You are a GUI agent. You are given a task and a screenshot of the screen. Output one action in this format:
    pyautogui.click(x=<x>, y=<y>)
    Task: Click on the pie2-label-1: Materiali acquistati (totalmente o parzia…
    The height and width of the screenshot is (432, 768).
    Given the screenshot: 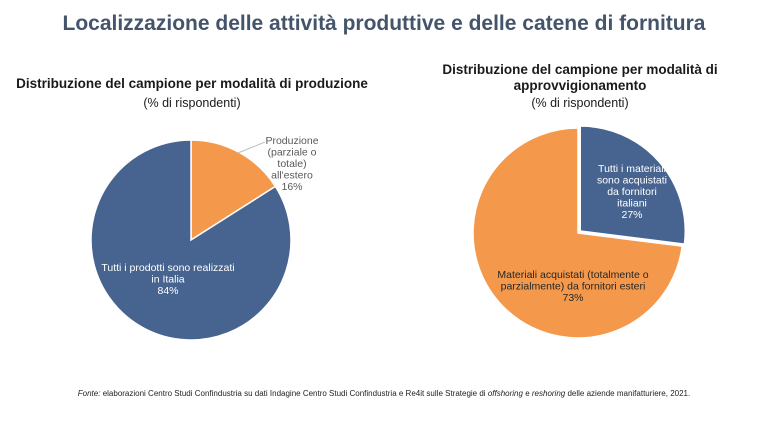 What is the action you would take?
    pyautogui.click(x=572, y=286)
    